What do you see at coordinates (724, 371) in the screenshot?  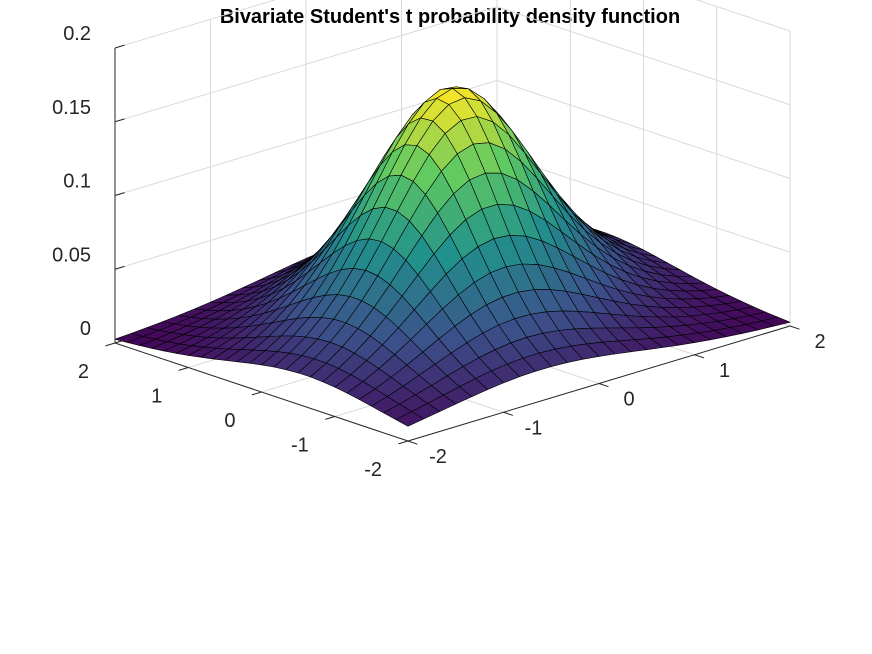 I see `x-tick-label: 1` at bounding box center [724, 371].